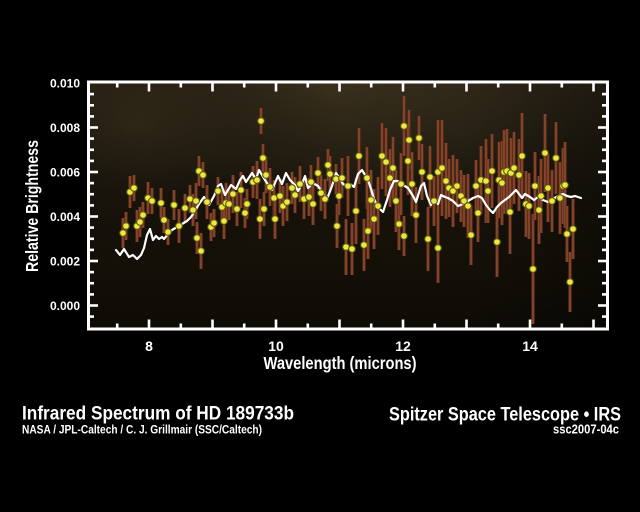 The image size is (640, 512). What do you see at coordinates (149, 346) in the screenshot?
I see `svg-text: 8` at bounding box center [149, 346].